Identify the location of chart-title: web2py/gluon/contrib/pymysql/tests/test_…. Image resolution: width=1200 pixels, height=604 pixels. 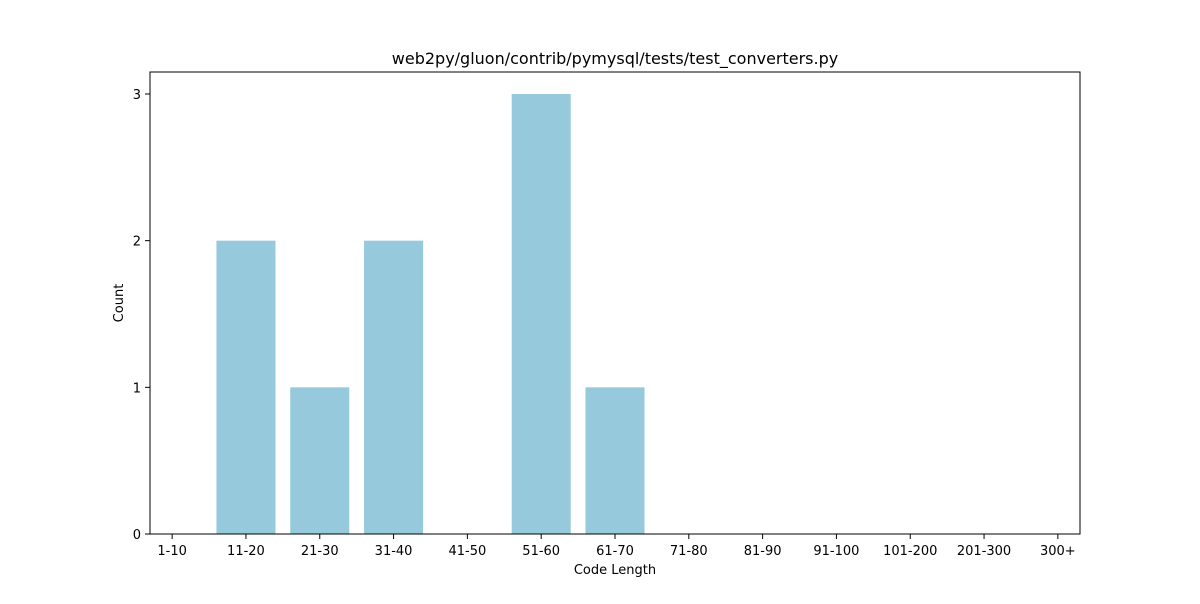
(615, 59).